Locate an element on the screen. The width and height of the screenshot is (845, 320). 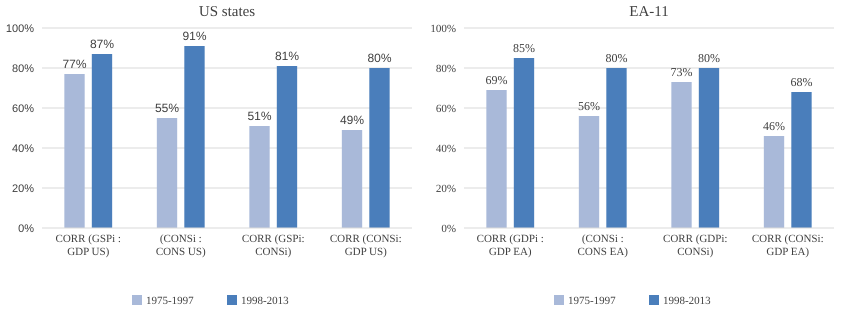
data-label: 69% is located at coordinates (497, 80).